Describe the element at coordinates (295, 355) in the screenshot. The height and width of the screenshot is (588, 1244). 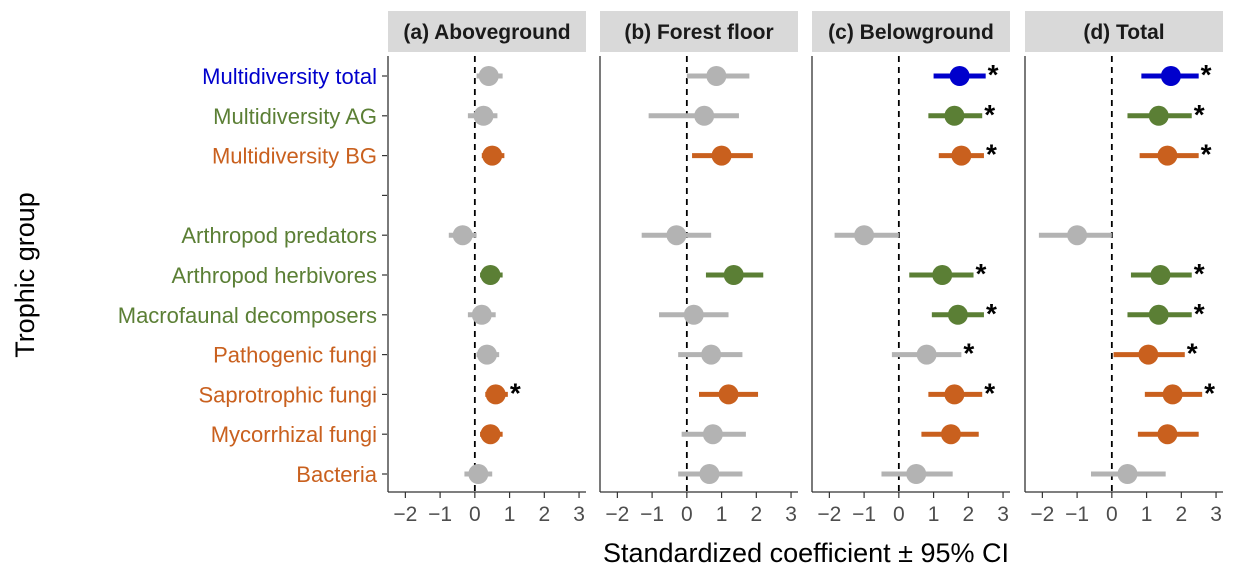
I see `y-tick-label: Pathogenic fungi` at that location.